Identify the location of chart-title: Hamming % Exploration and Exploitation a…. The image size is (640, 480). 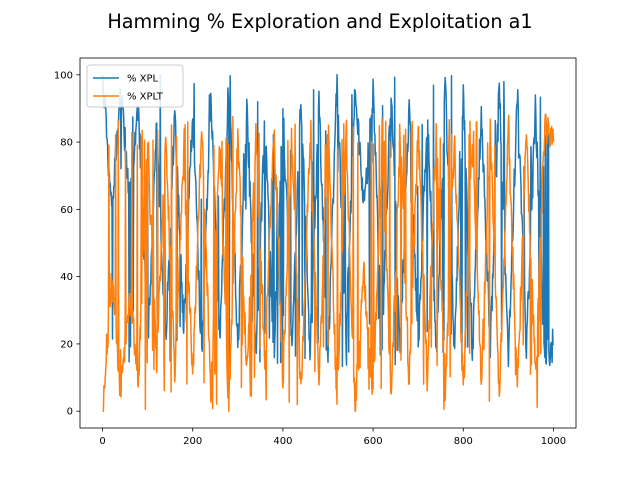
(319, 21).